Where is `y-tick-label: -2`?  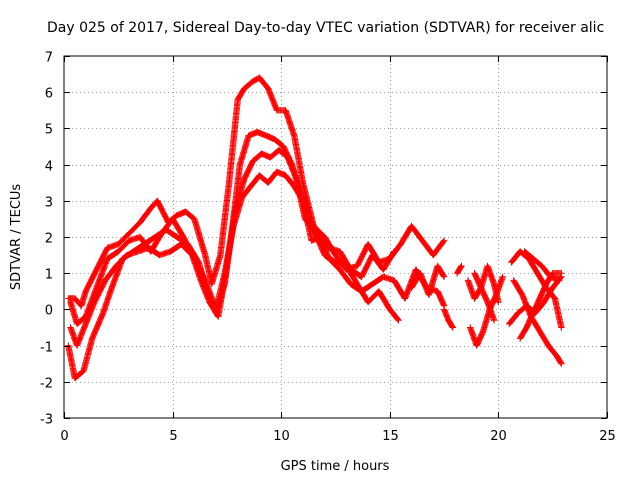 y-tick-label: -2 is located at coordinates (46, 384).